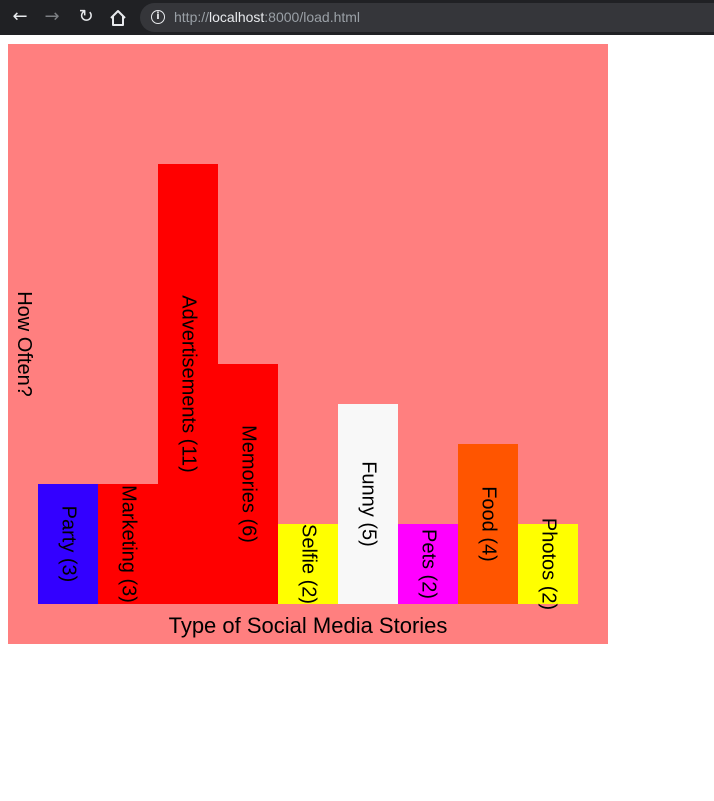 The width and height of the screenshot is (714, 801). I want to click on bar-funny, so click(368, 504).